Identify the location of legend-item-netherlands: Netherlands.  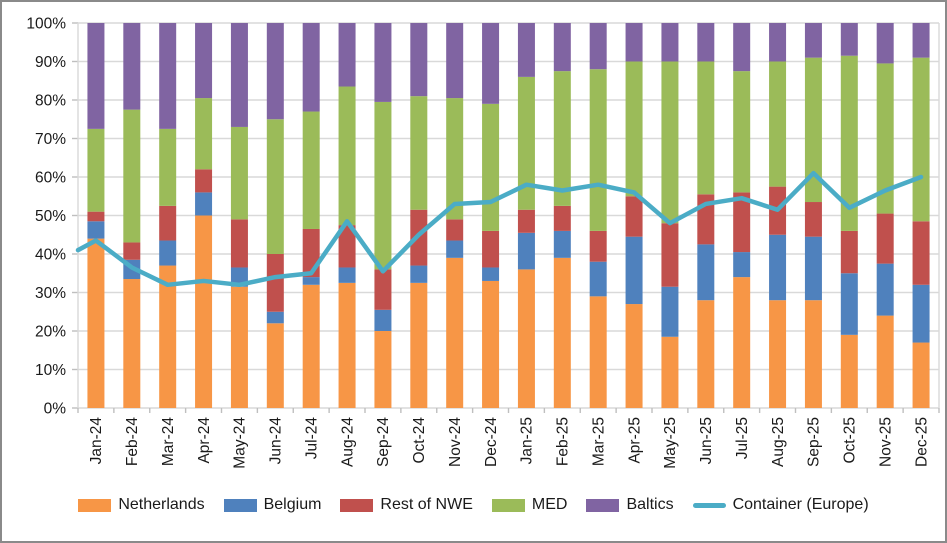
(141, 505).